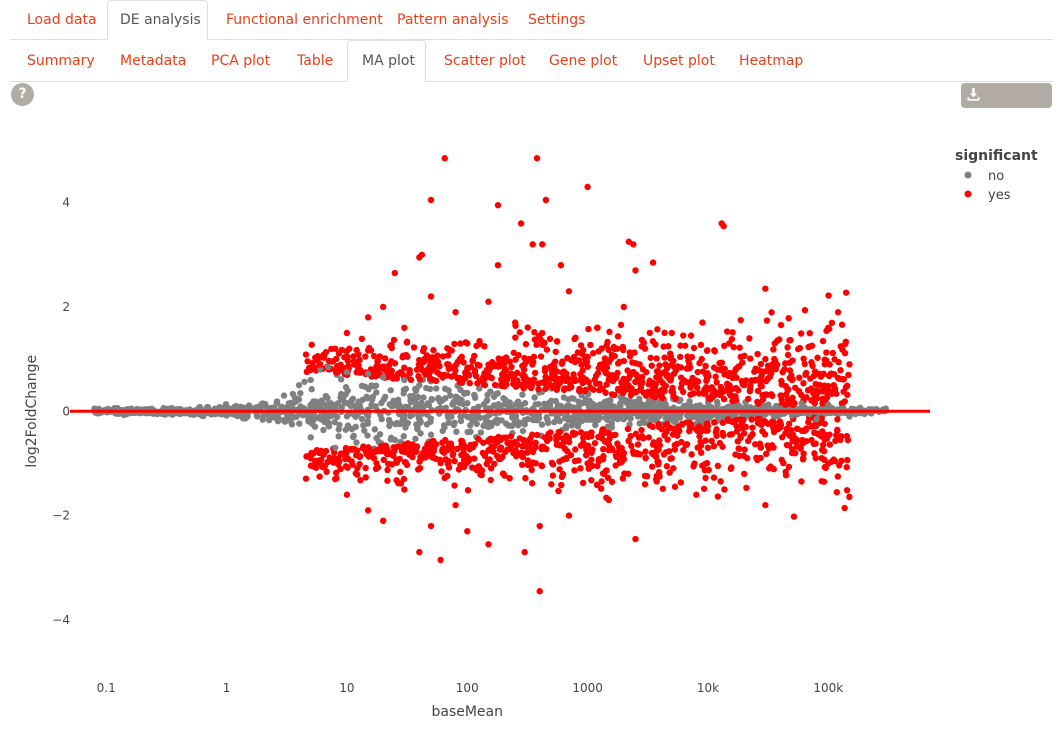 This screenshot has width=1061, height=729. What do you see at coordinates (485, 61) in the screenshot?
I see `tab-scatter-plot: Scatter plot` at bounding box center [485, 61].